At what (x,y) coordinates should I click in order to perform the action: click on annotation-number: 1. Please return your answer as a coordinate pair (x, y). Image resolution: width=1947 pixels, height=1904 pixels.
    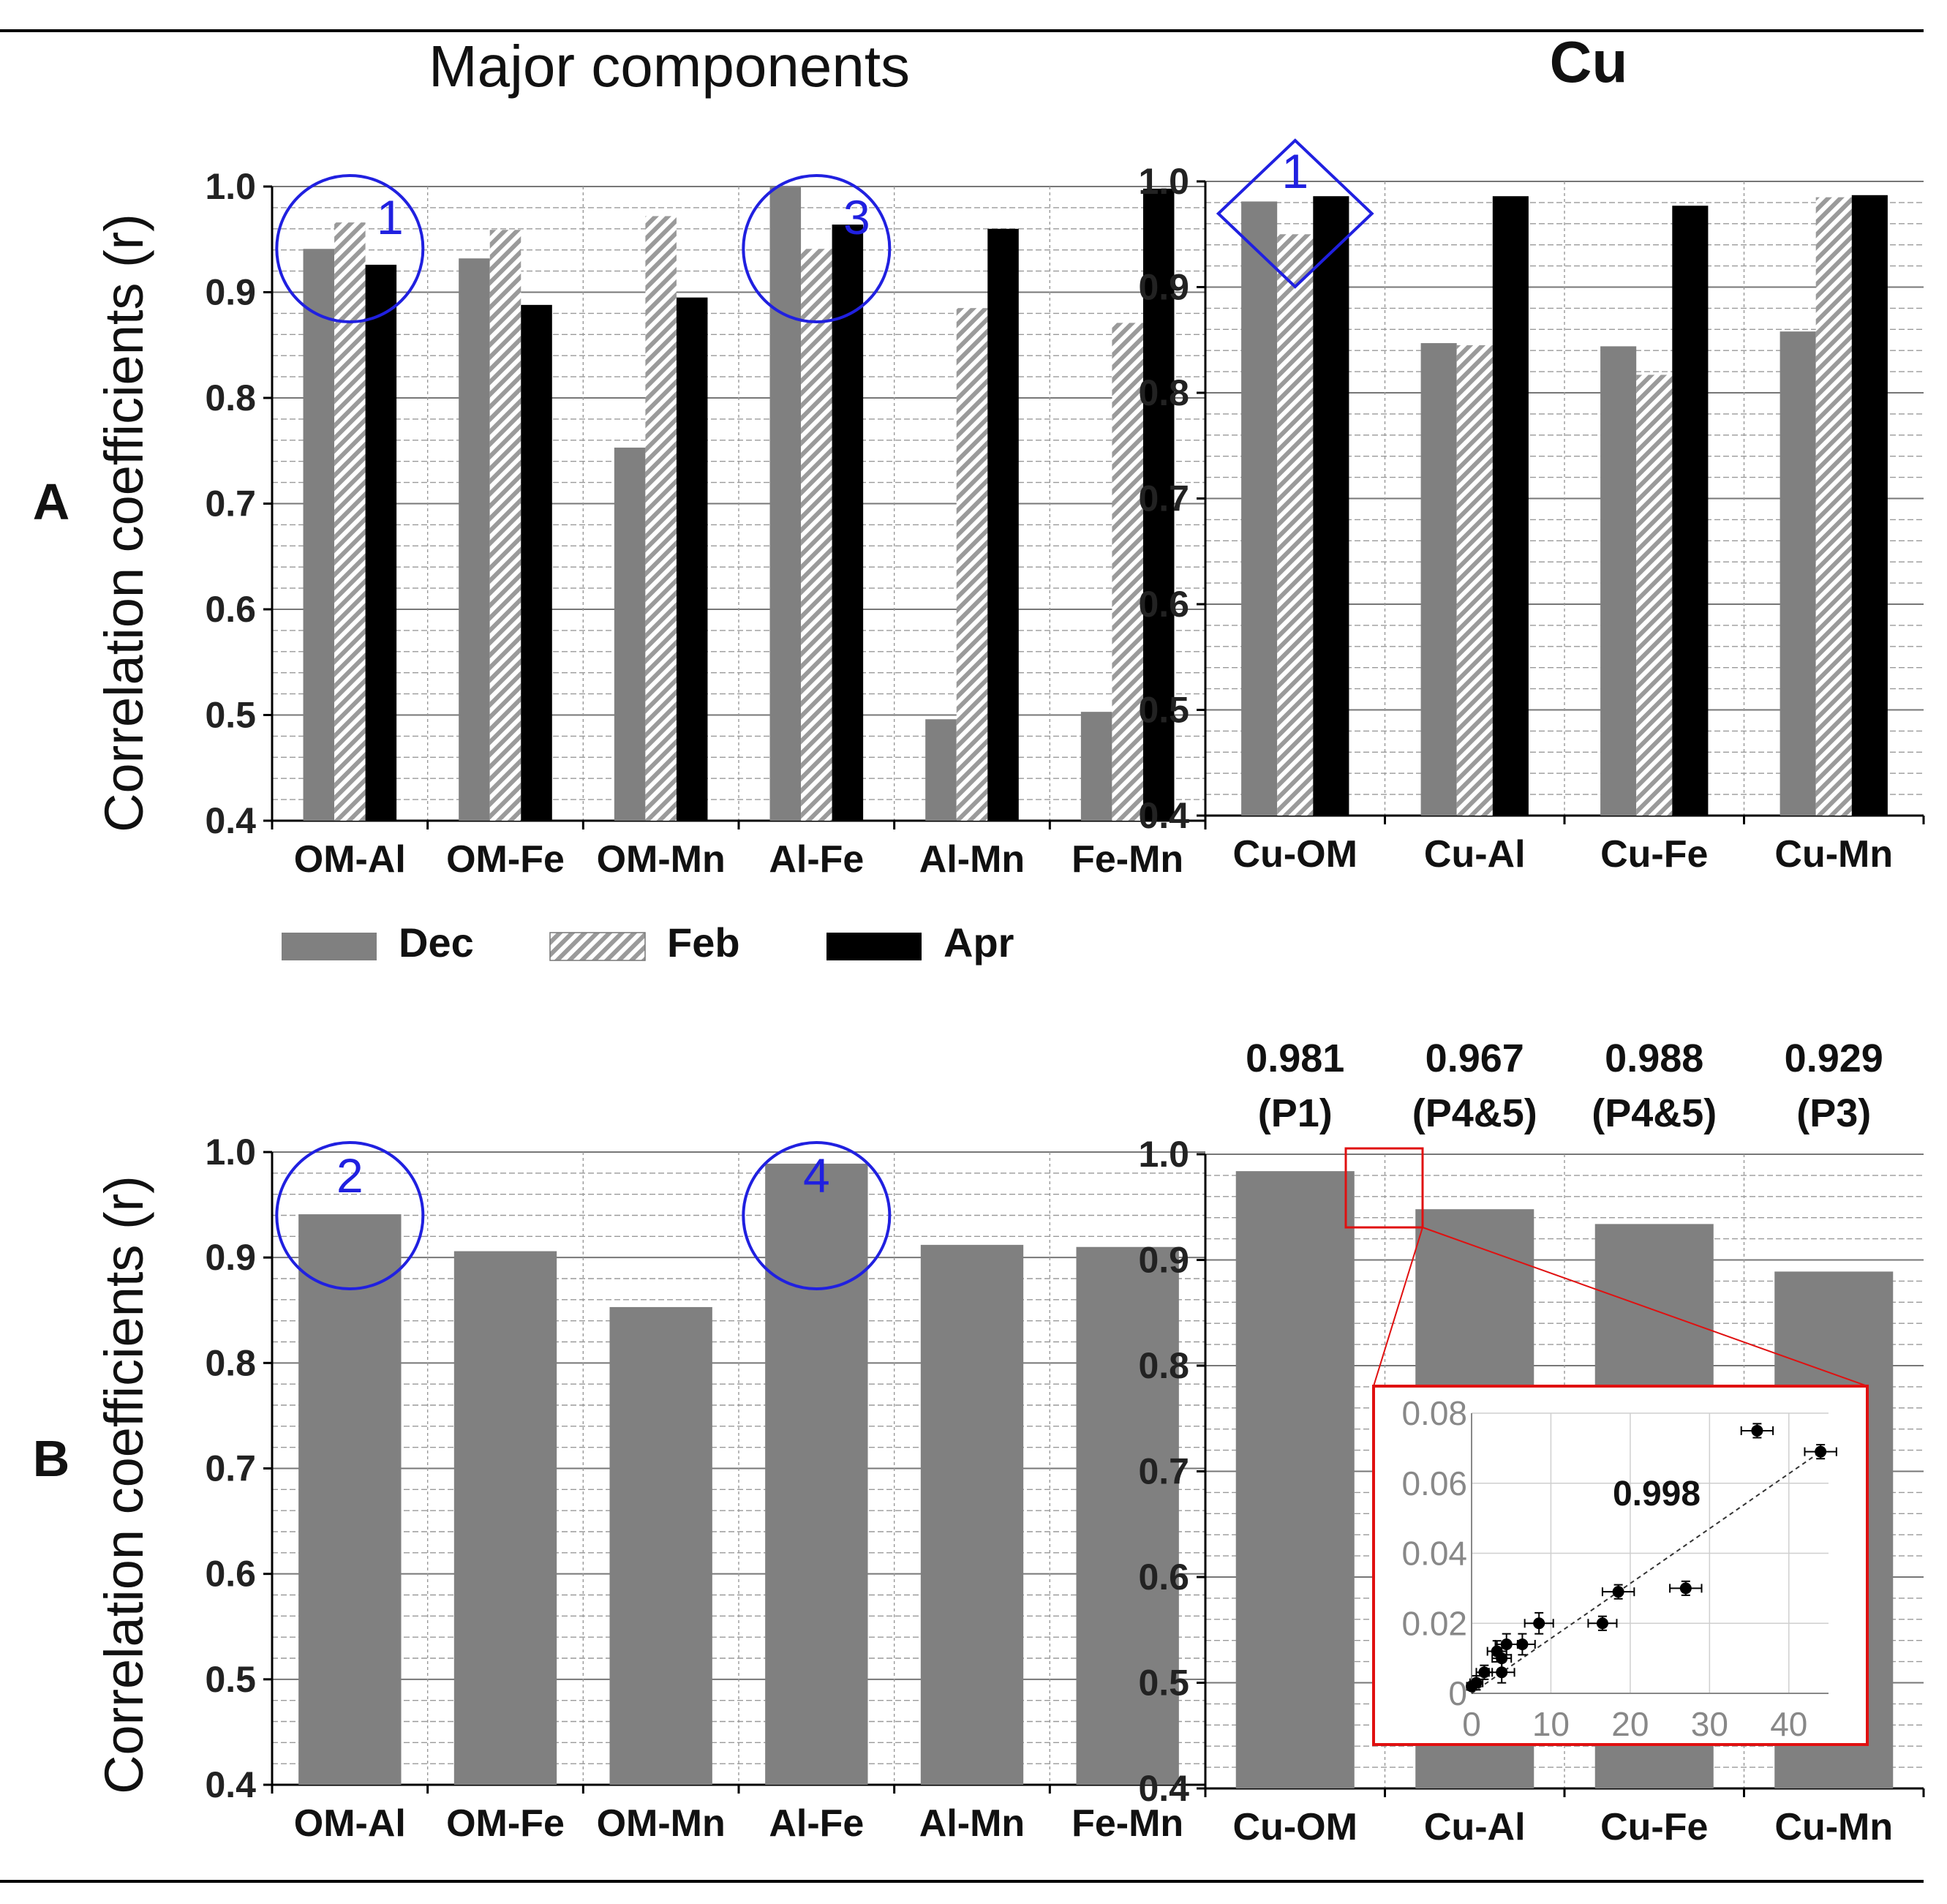
    Looking at the image, I should click on (391, 217).